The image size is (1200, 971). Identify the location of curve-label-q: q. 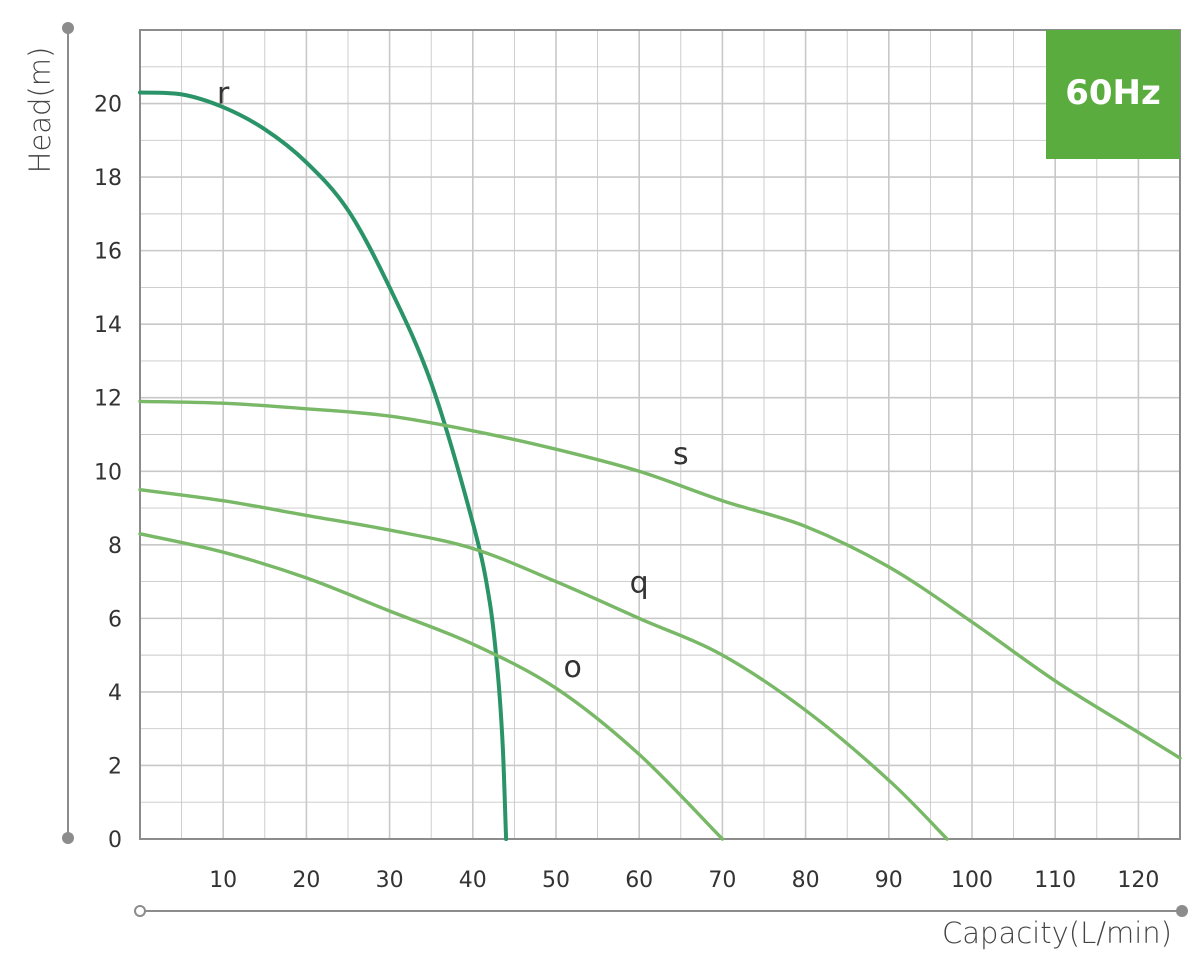
(639, 583).